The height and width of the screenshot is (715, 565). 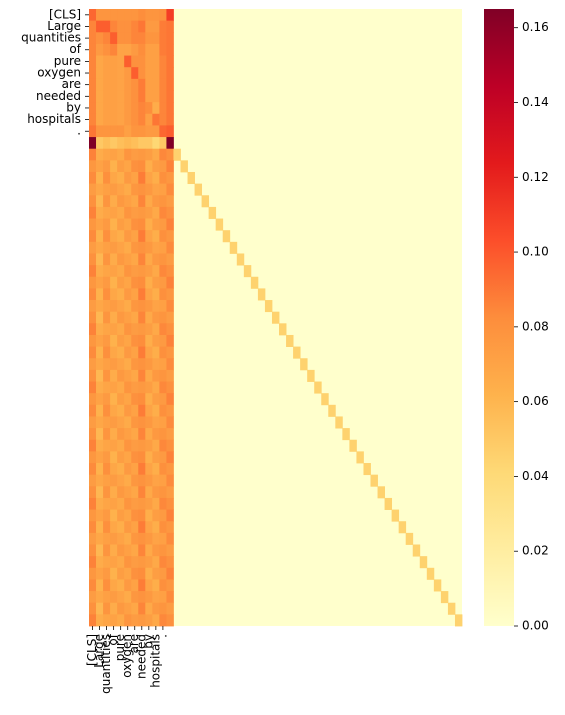 What do you see at coordinates (155, 661) in the screenshot?
I see `x-tick-label: hospitals` at bounding box center [155, 661].